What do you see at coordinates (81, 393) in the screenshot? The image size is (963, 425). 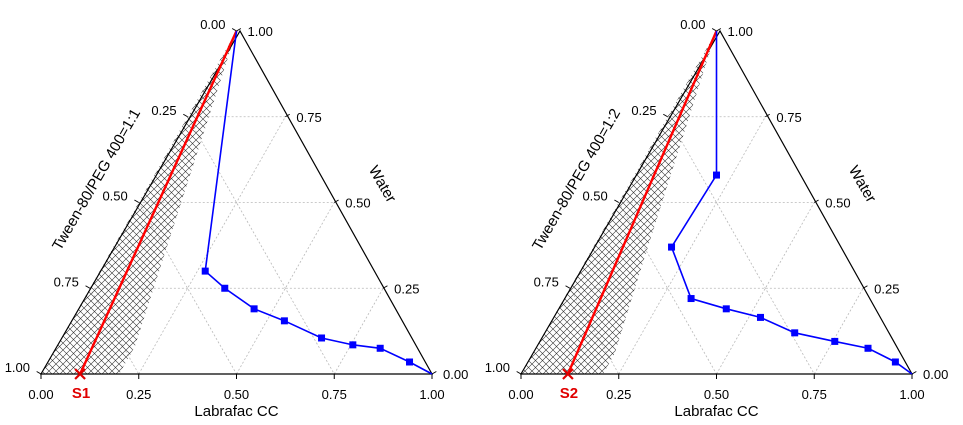 I see `marker-label: S1` at bounding box center [81, 393].